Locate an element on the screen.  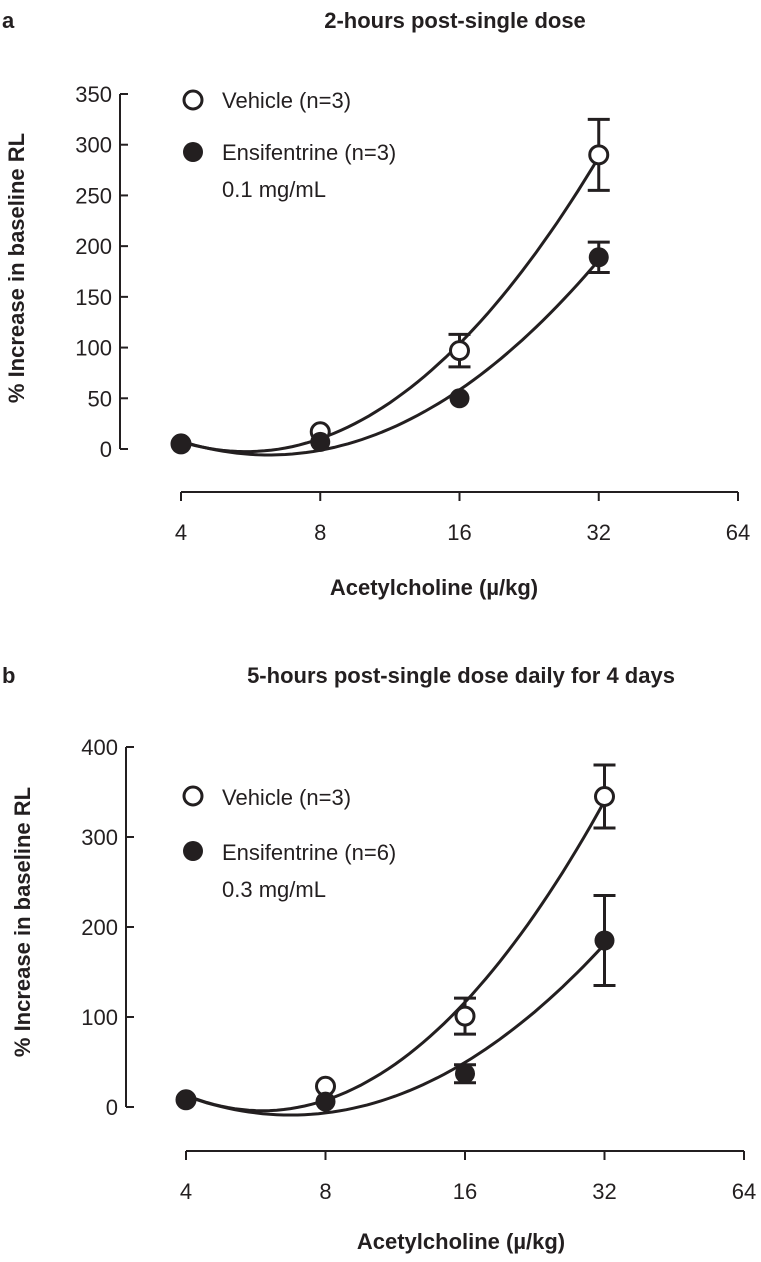
panel-label: a is located at coordinates (8, 20).